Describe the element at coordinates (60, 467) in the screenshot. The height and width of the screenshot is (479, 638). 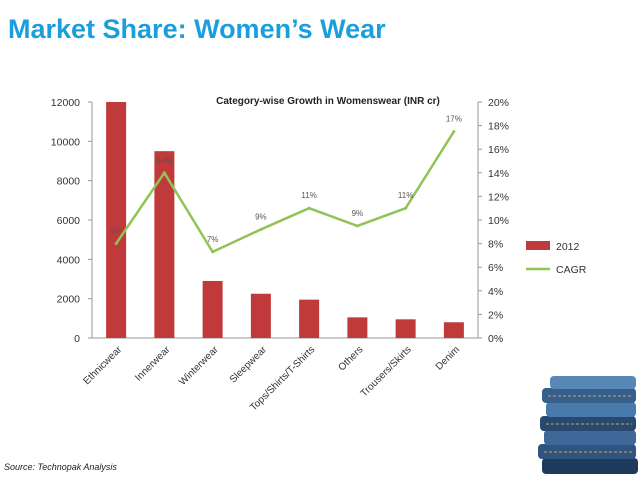
I see `source-note: Source: Technopak Analysis` at that location.